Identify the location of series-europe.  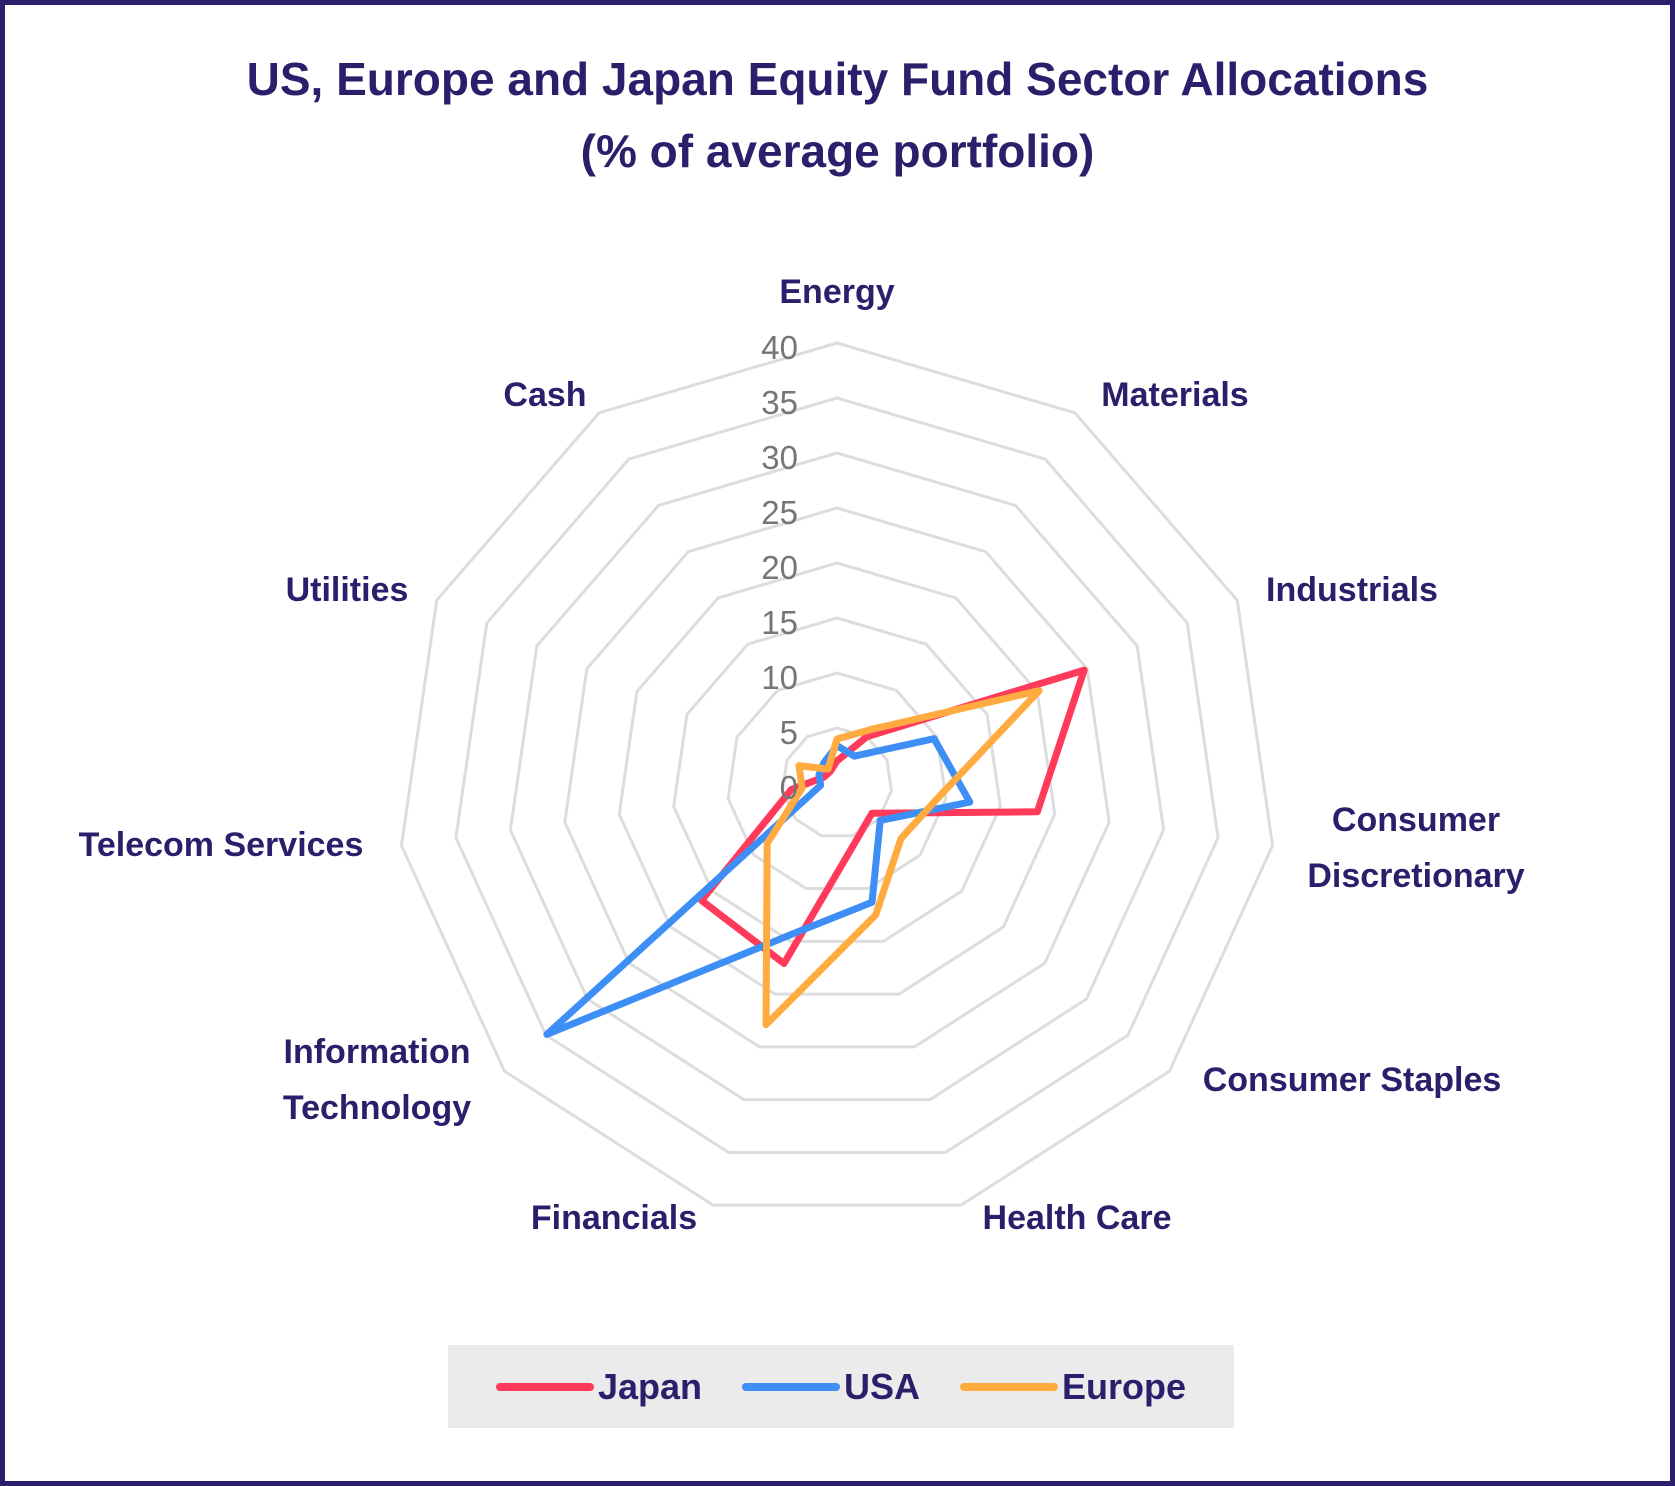
(902, 858).